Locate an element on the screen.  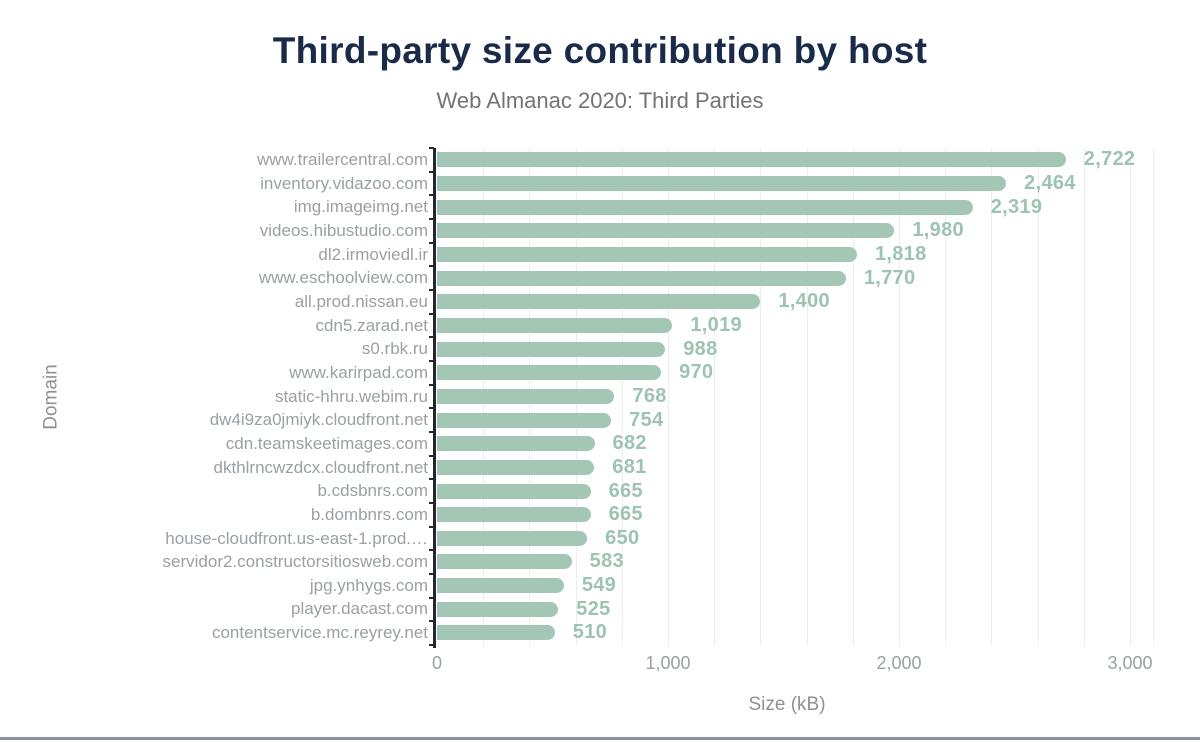
category-label: s0.rbk.ru is located at coordinates (394, 349).